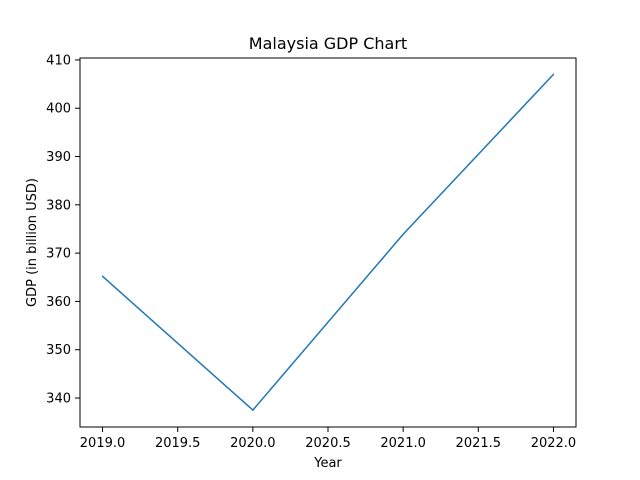 This screenshot has width=640, height=480. What do you see at coordinates (253, 443) in the screenshot?
I see `x-tick-label: 2020.0` at bounding box center [253, 443].